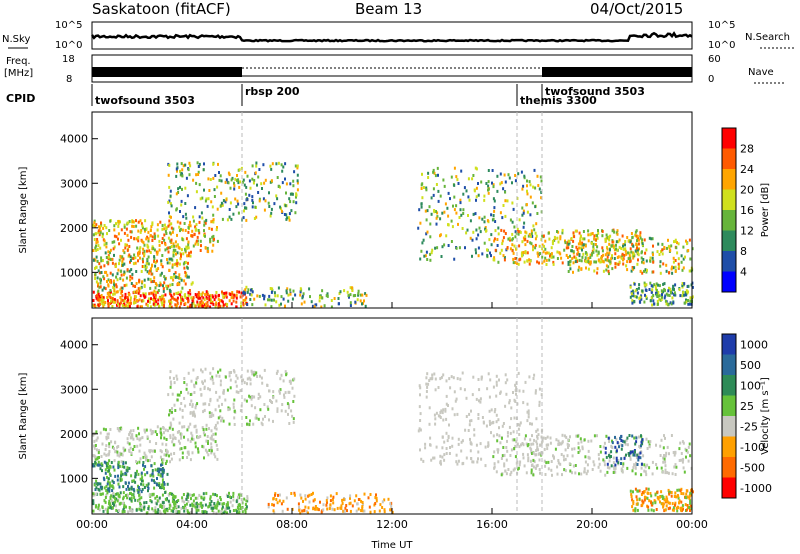  Describe the element at coordinates (292, 524) in the screenshot. I see `x-tick-label: 08:00` at that location.